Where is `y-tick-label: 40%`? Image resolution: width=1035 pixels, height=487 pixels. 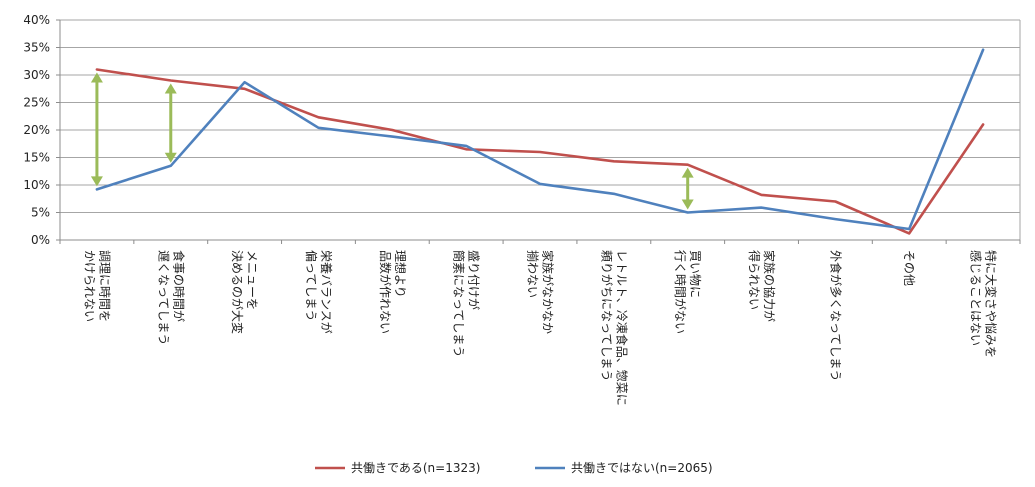
y-tick-label: 40% is located at coordinates (36, 20).